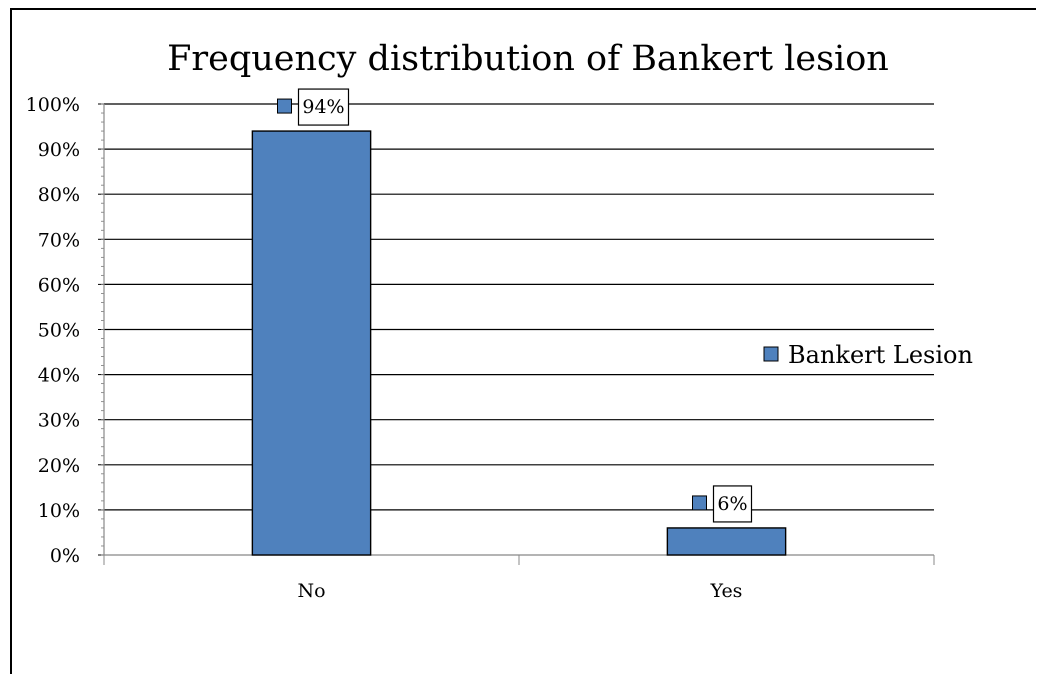  I want to click on y-tick-label: 90%, so click(59, 150).